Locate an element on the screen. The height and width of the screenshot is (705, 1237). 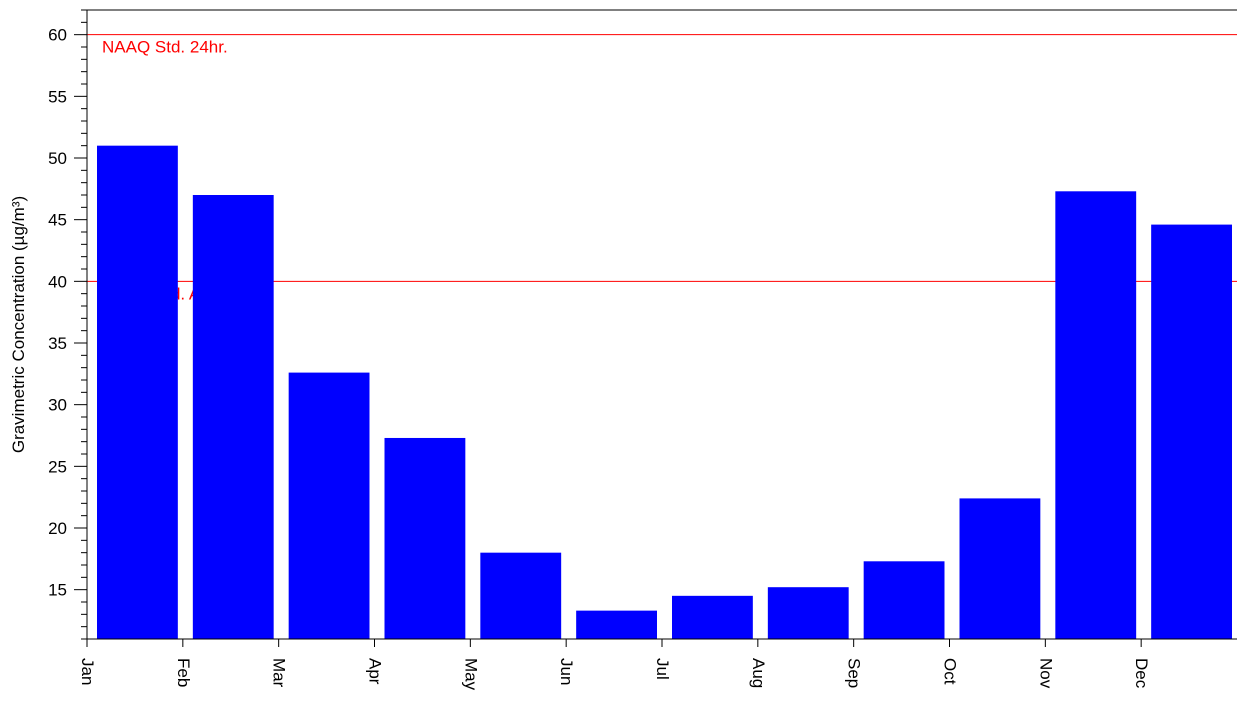
x-tick-label: Jul is located at coordinates (662, 669).